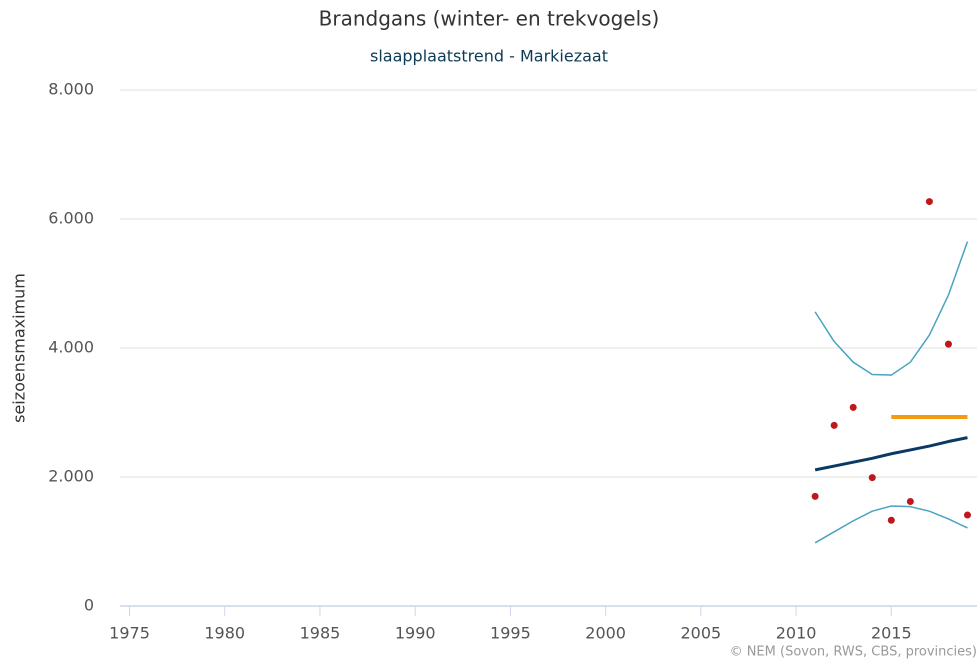 The height and width of the screenshot is (662, 979). What do you see at coordinates (605, 633) in the screenshot?
I see `x-tick-label: 2000` at bounding box center [605, 633].